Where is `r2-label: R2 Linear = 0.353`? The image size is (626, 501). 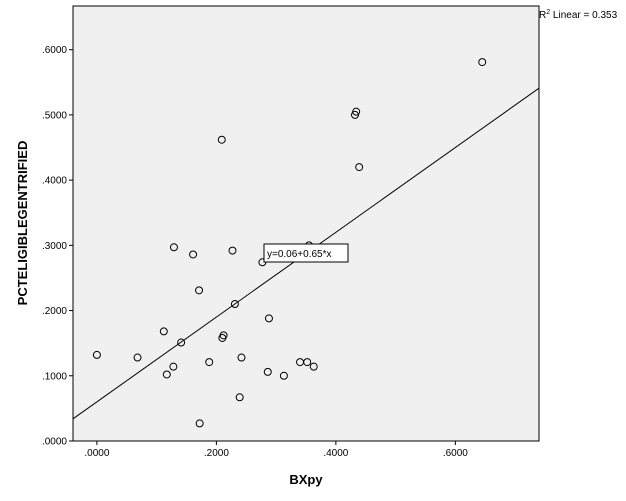 r2-label: R2 Linear = 0.353 is located at coordinates (578, 15).